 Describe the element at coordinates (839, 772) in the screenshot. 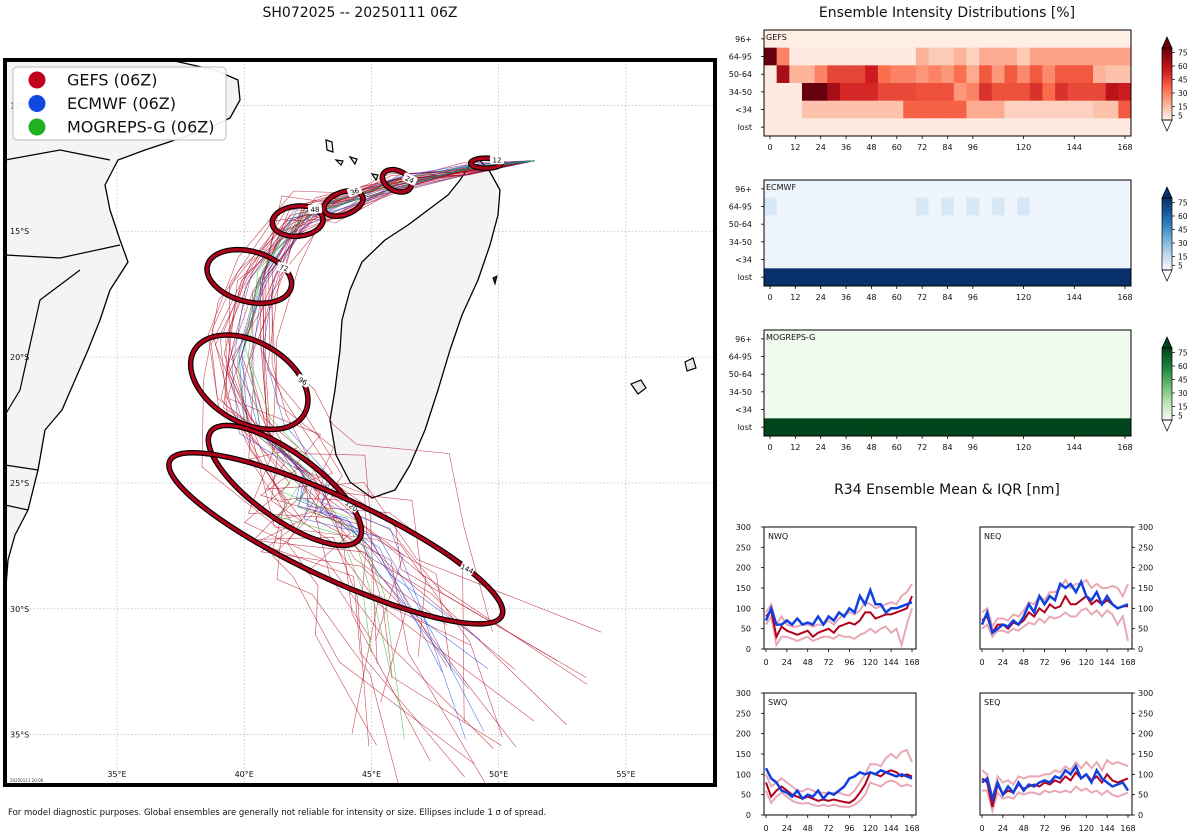

I see `gefs-iqr-upper-line` at that location.